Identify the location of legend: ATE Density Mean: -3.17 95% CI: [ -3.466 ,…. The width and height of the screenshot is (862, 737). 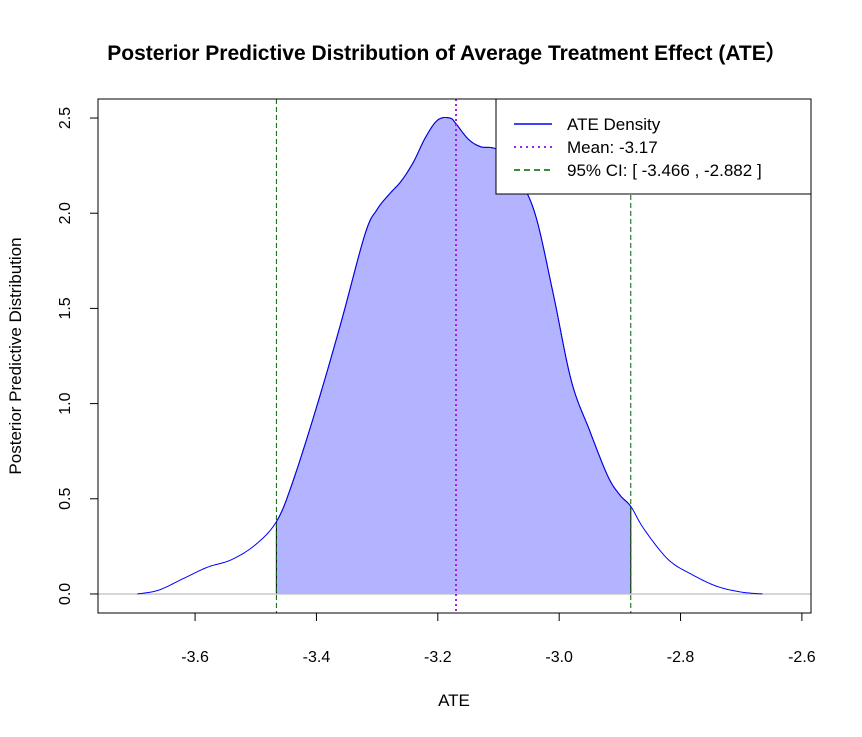
(653, 146).